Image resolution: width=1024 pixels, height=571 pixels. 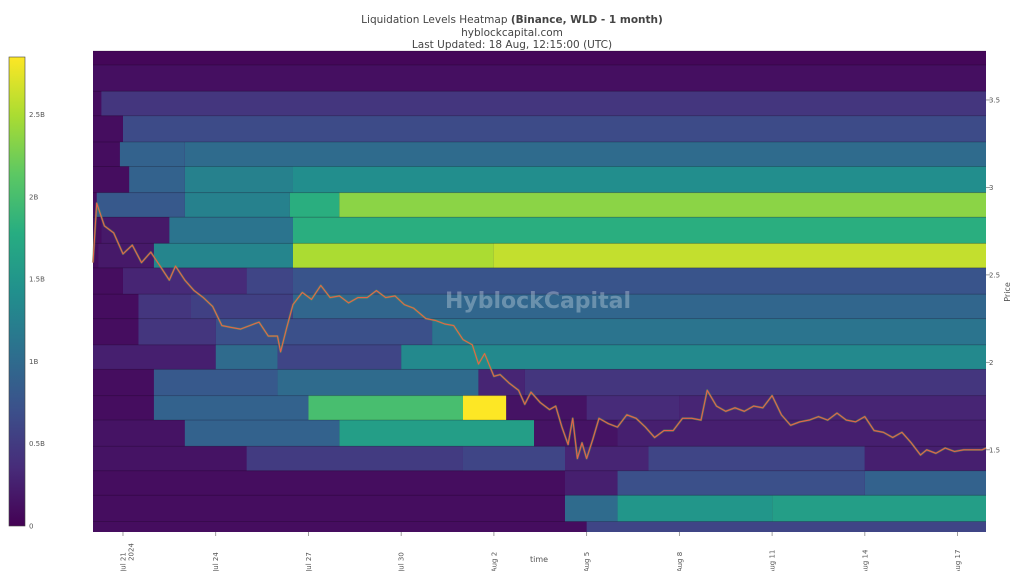 What do you see at coordinates (773, 560) in the screenshot?
I see `x-tick-label: Aug 11` at bounding box center [773, 560].